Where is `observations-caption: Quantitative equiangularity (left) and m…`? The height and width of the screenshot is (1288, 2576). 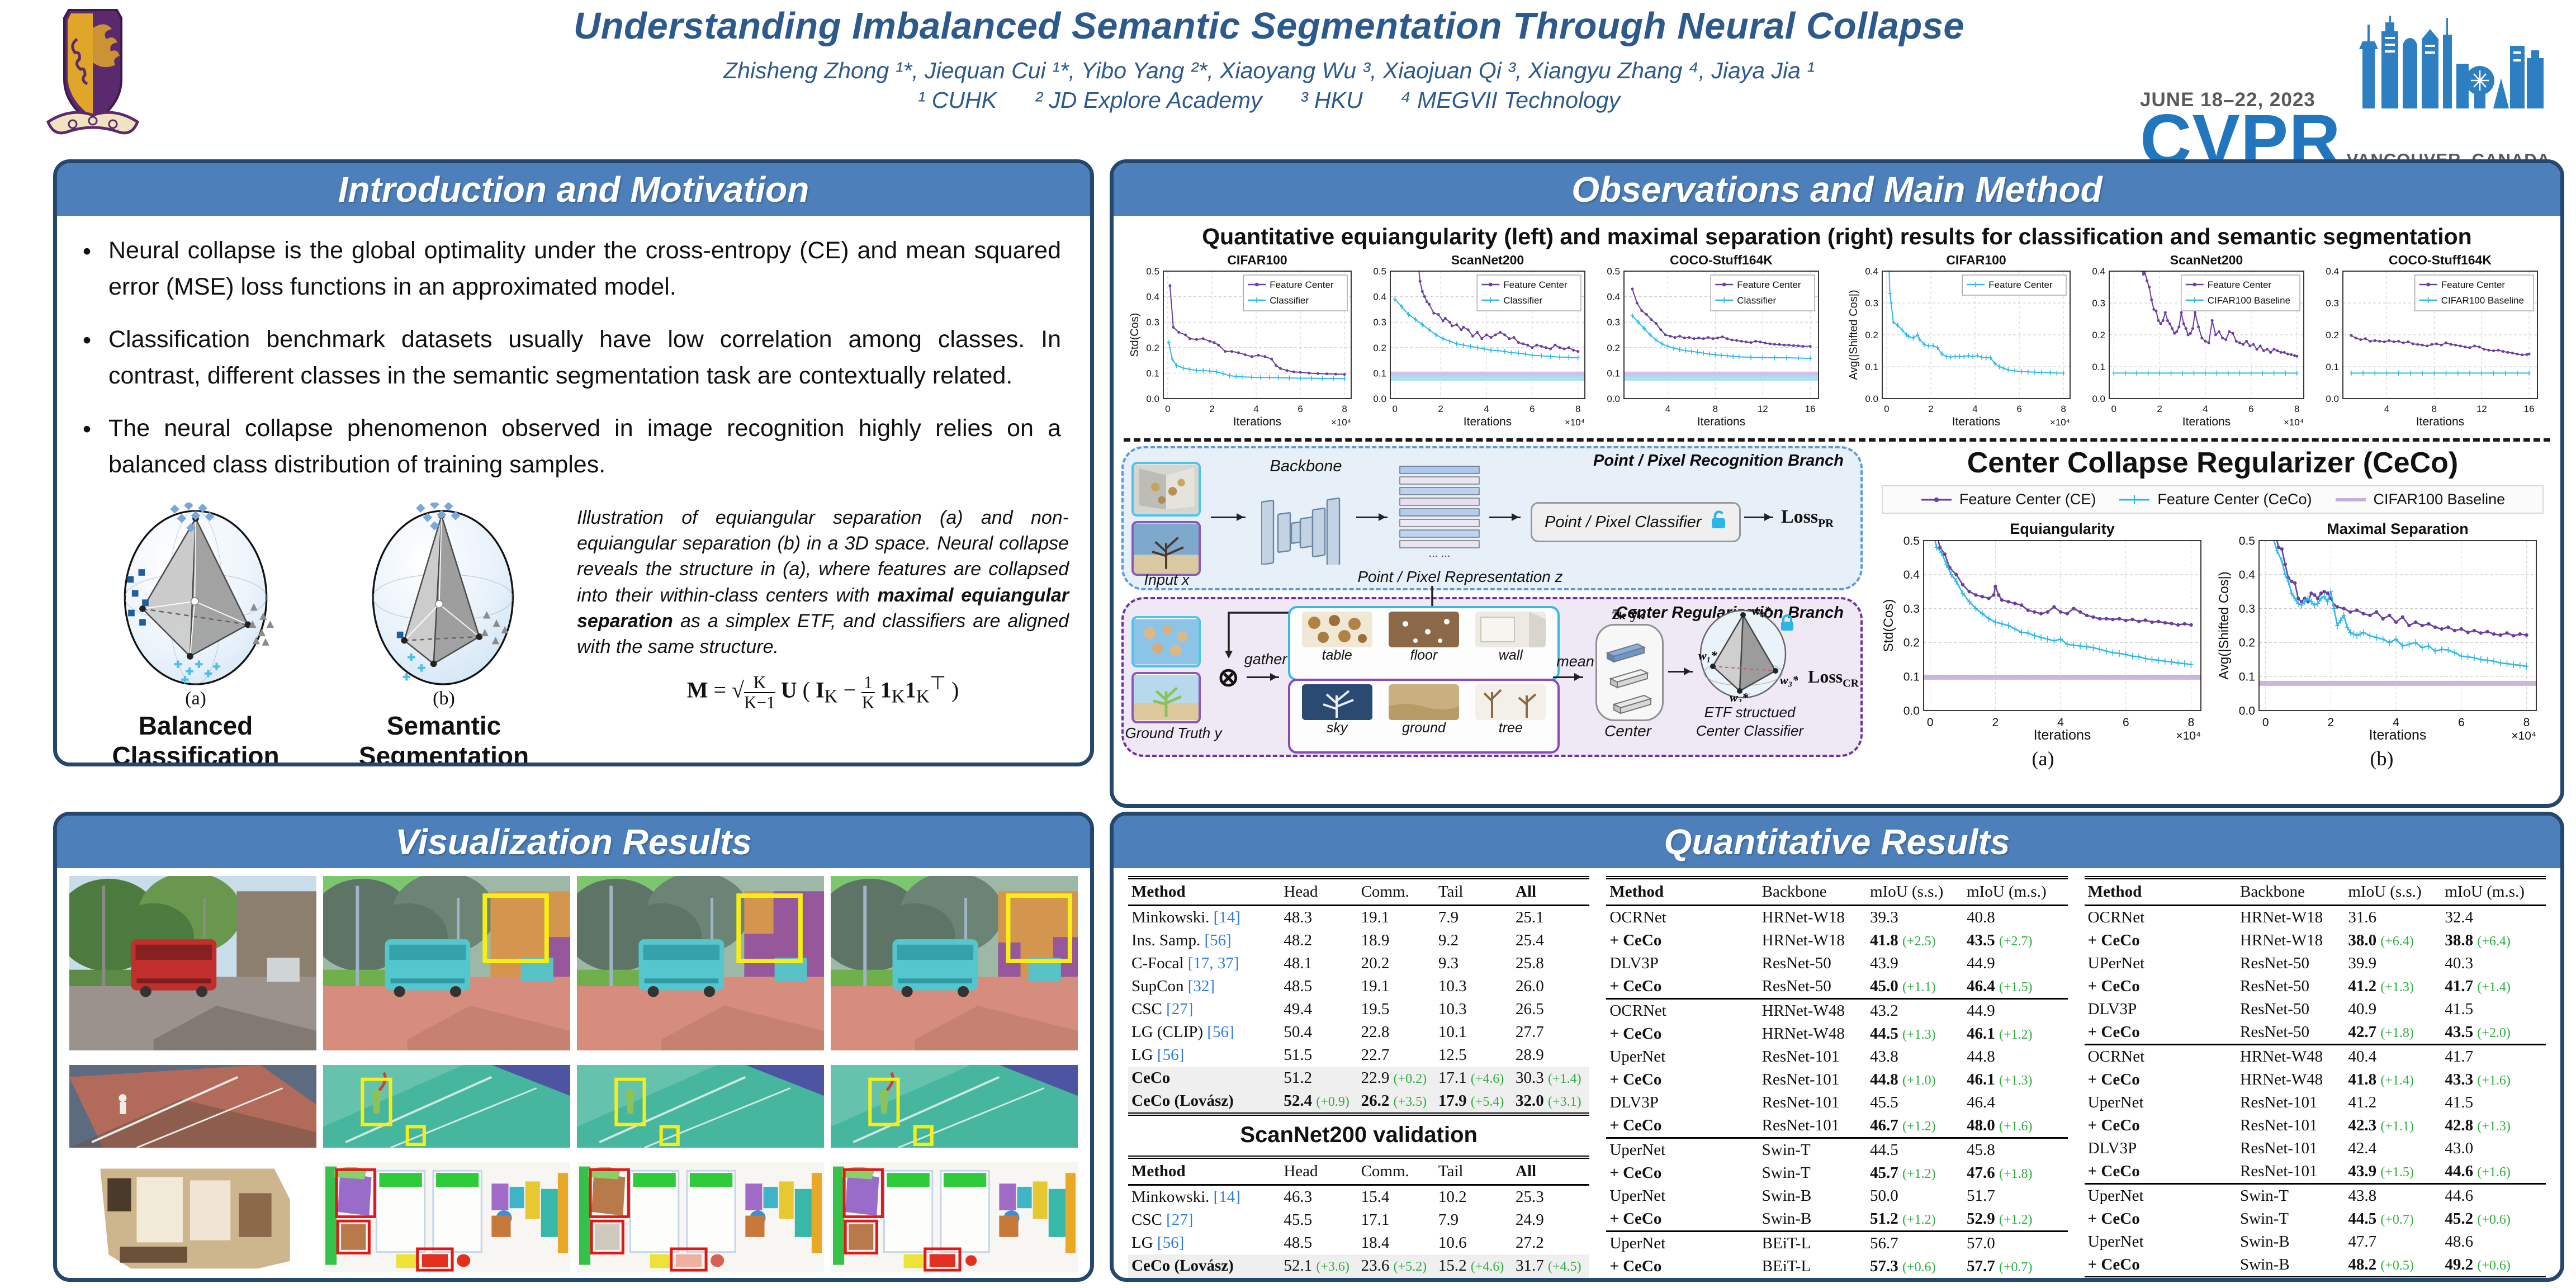 observations-caption: Quantitative equiangularity (left) and m… is located at coordinates (1837, 237).